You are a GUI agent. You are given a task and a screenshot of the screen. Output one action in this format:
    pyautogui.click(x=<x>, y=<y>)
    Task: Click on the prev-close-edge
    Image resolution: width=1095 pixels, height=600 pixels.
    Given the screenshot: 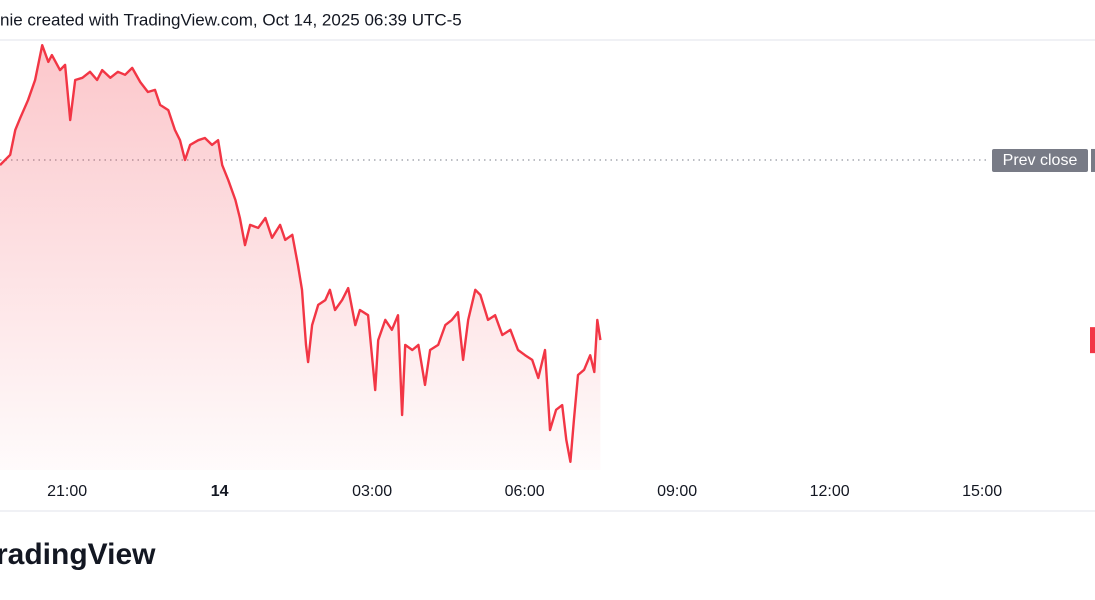 What is the action you would take?
    pyautogui.click(x=1093, y=160)
    